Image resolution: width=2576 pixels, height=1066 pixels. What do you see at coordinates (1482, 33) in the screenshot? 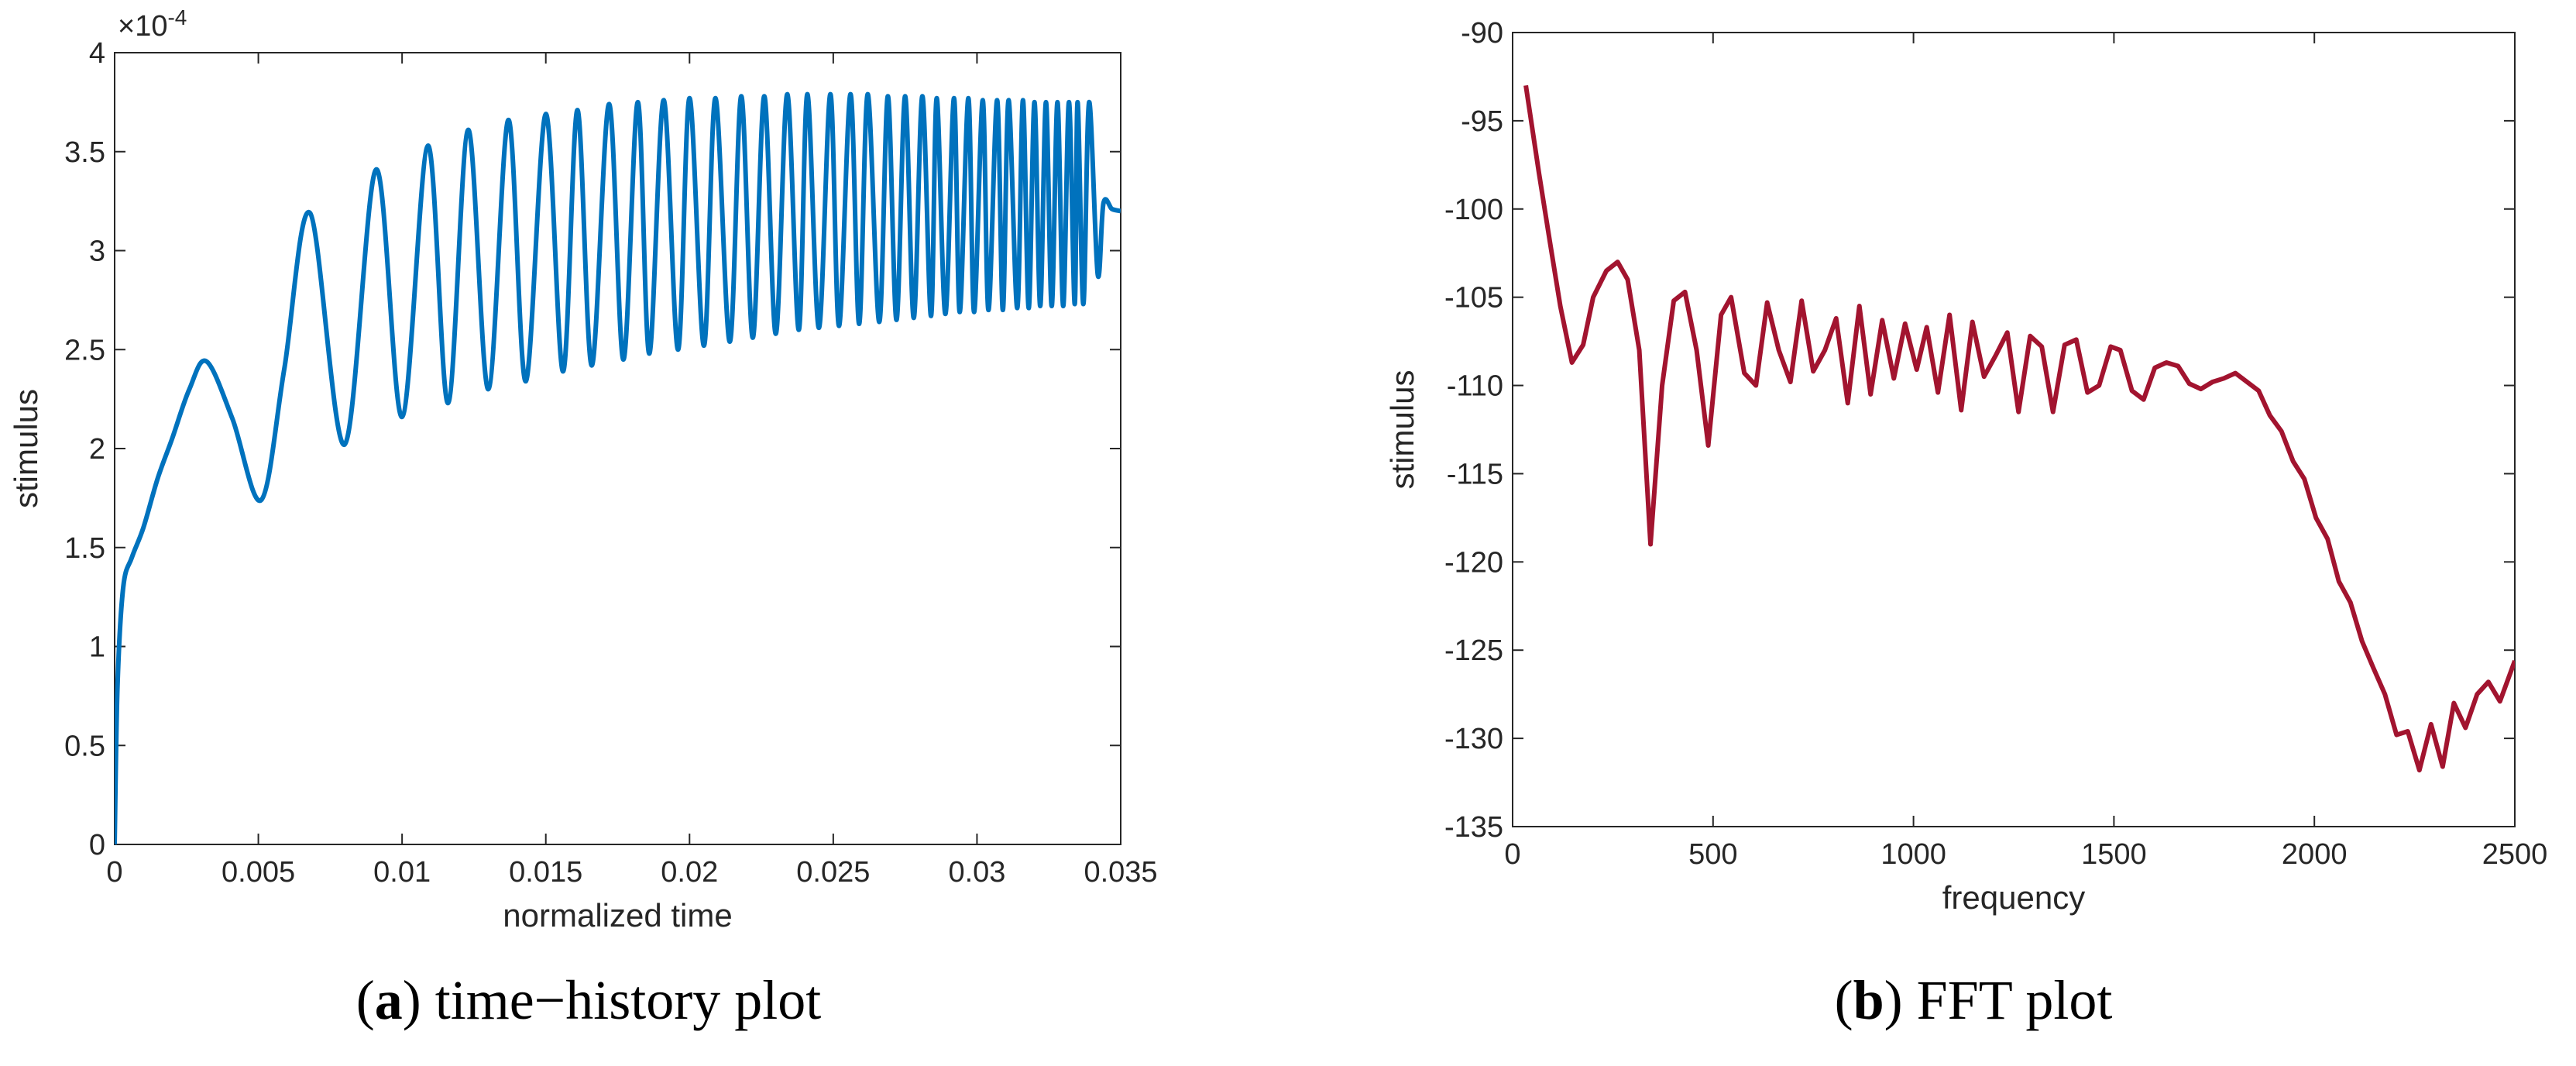
I see `y-tick-label: -90` at bounding box center [1482, 33].